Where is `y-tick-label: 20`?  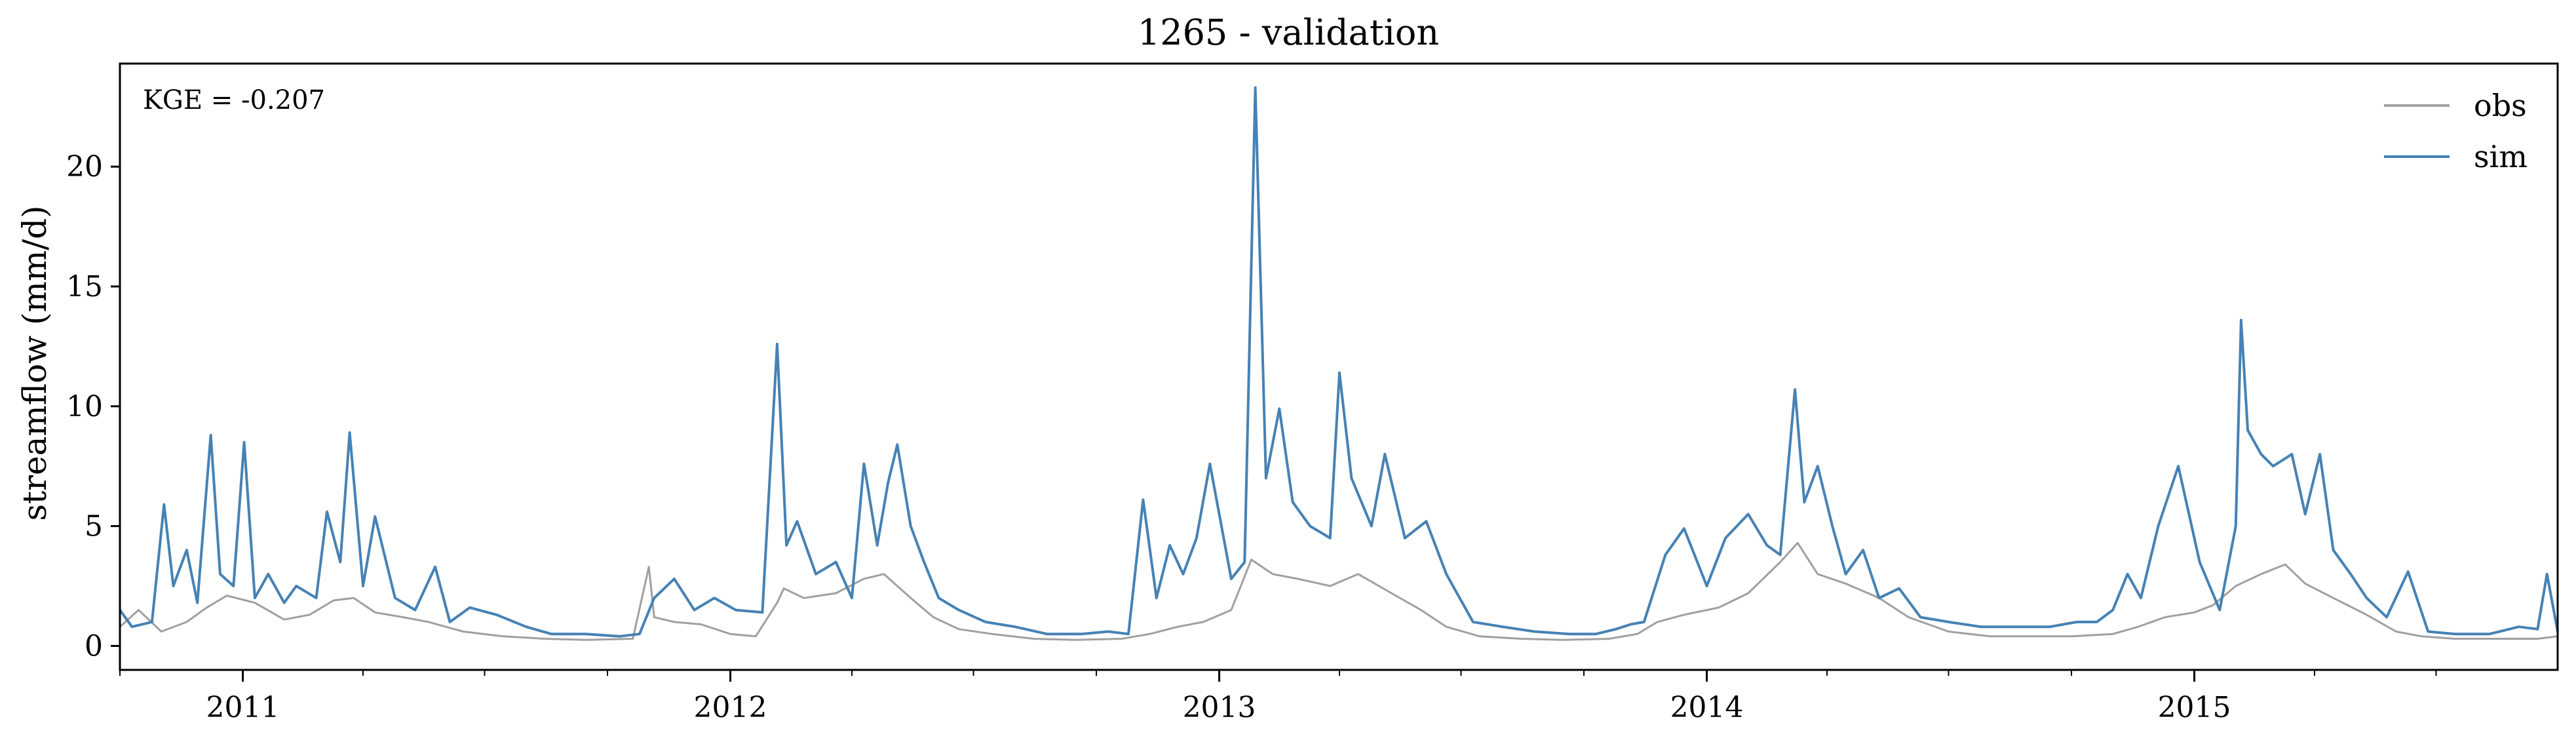 y-tick-label: 20 is located at coordinates (84, 167).